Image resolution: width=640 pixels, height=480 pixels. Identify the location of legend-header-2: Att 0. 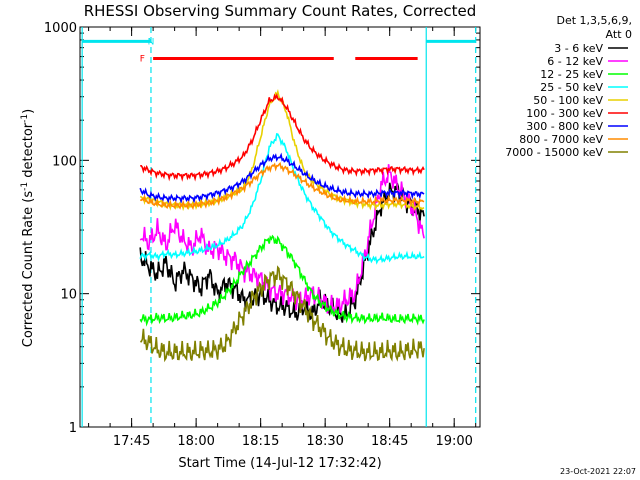
(619, 34).